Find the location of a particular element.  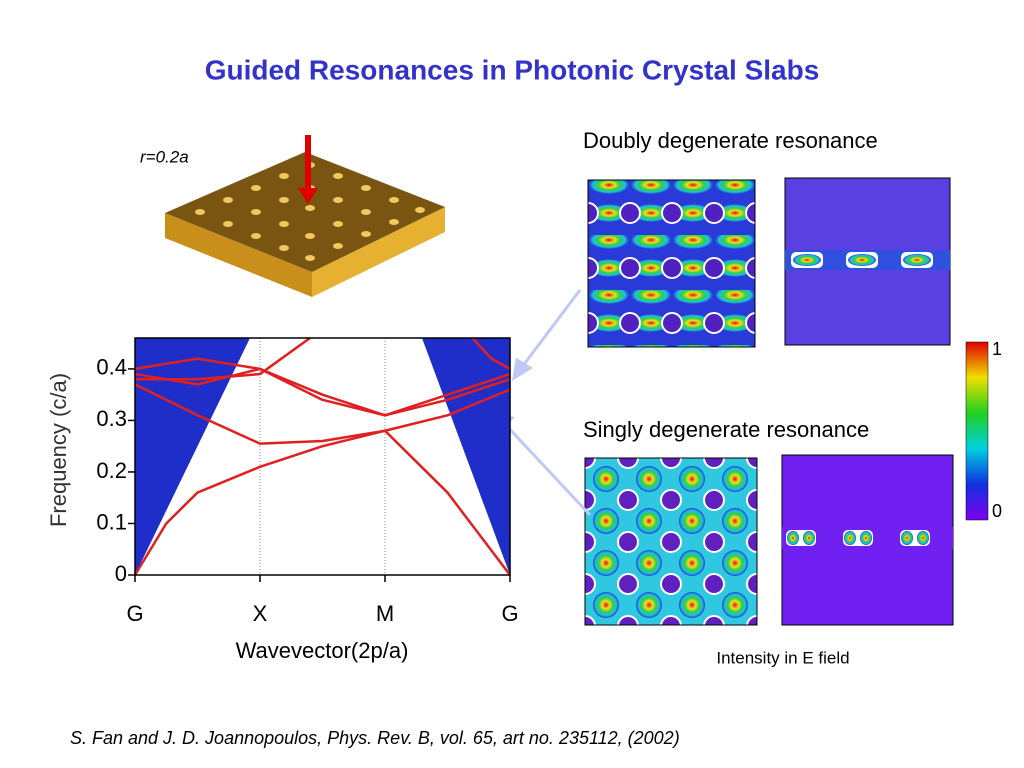

colorbar-min: 0 is located at coordinates (997, 511).